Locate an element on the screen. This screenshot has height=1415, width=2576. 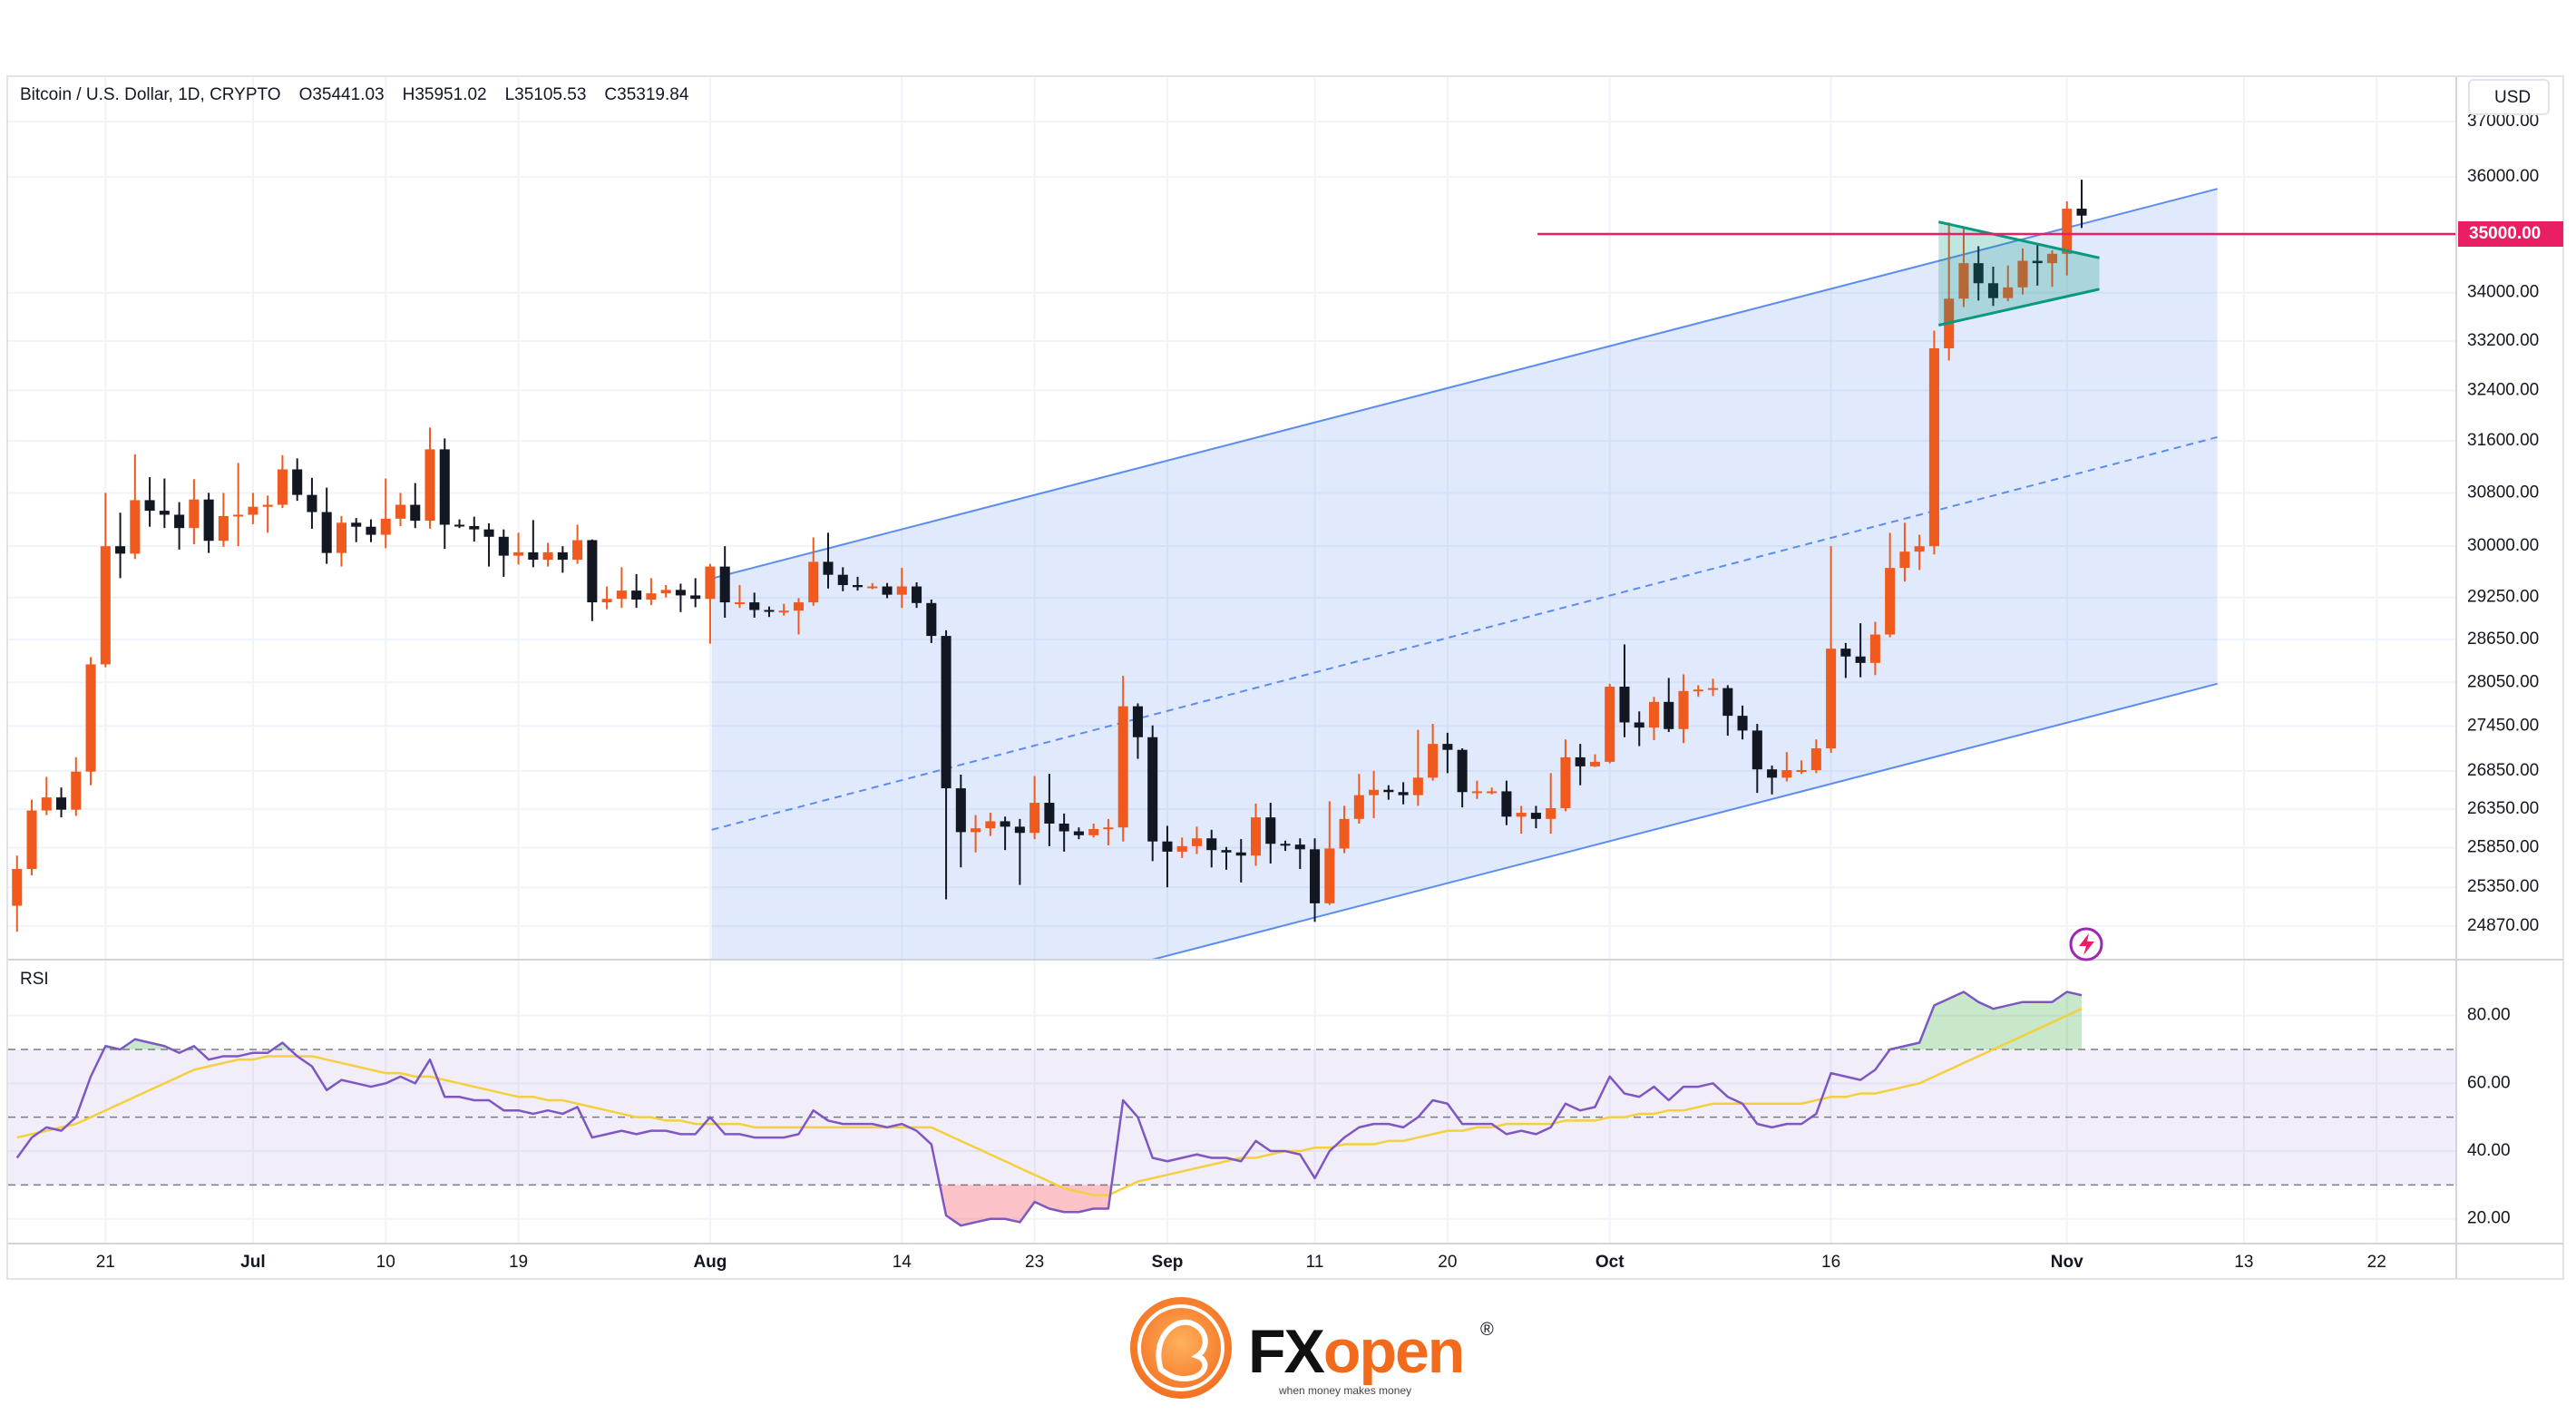
x-tick-label: Nov is located at coordinates (2067, 1262).